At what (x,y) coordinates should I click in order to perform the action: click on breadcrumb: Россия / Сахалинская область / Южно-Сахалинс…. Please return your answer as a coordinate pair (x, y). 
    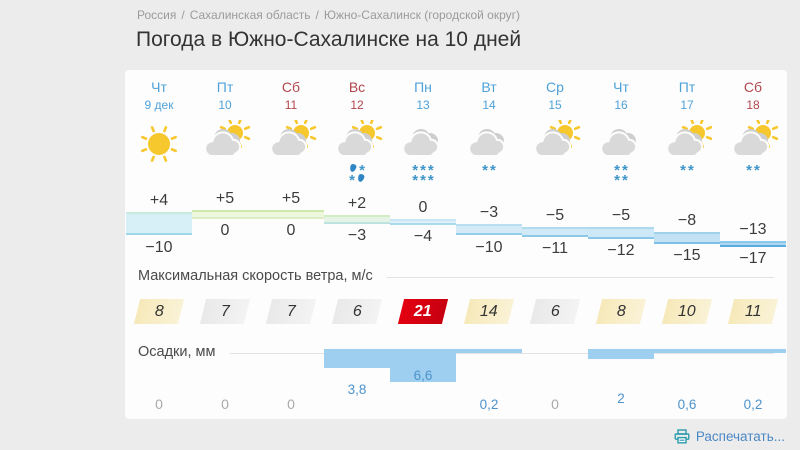
    Looking at the image, I should click on (328, 15).